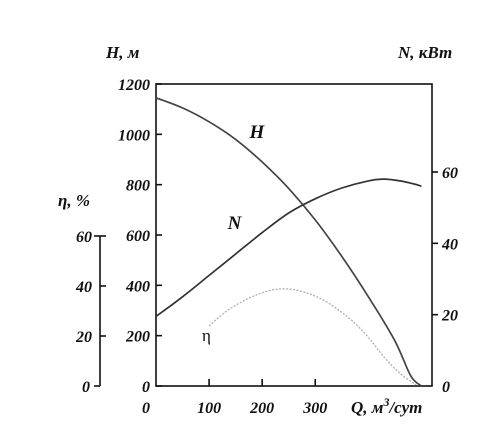  What do you see at coordinates (138, 236) in the screenshot?
I see `h-tick-label: 600` at bounding box center [138, 236].